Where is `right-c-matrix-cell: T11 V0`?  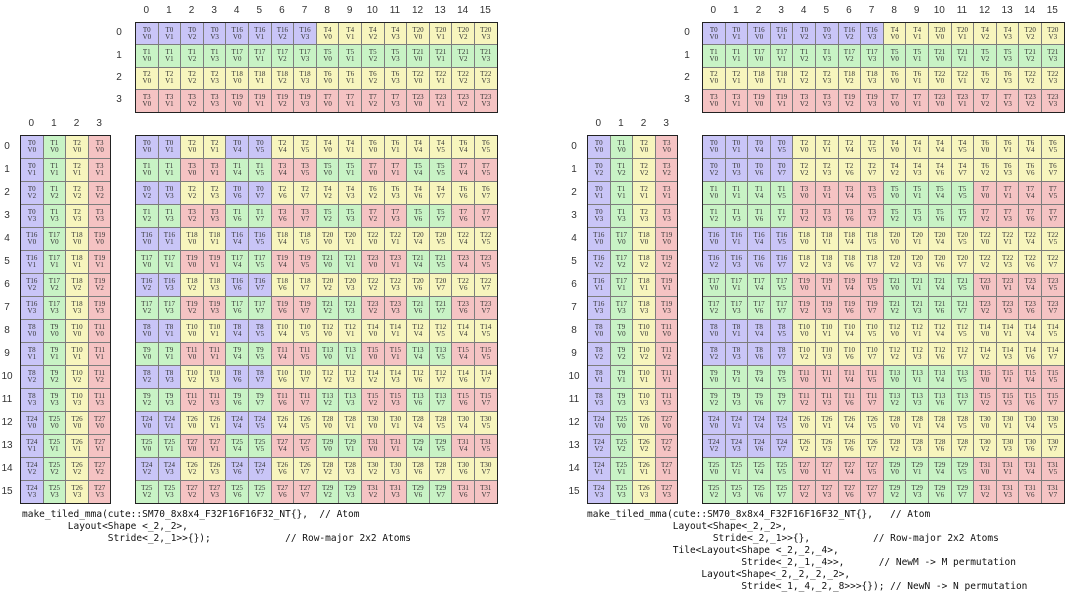
right-c-matrix-cell: T11 V0 is located at coordinates (804, 377).